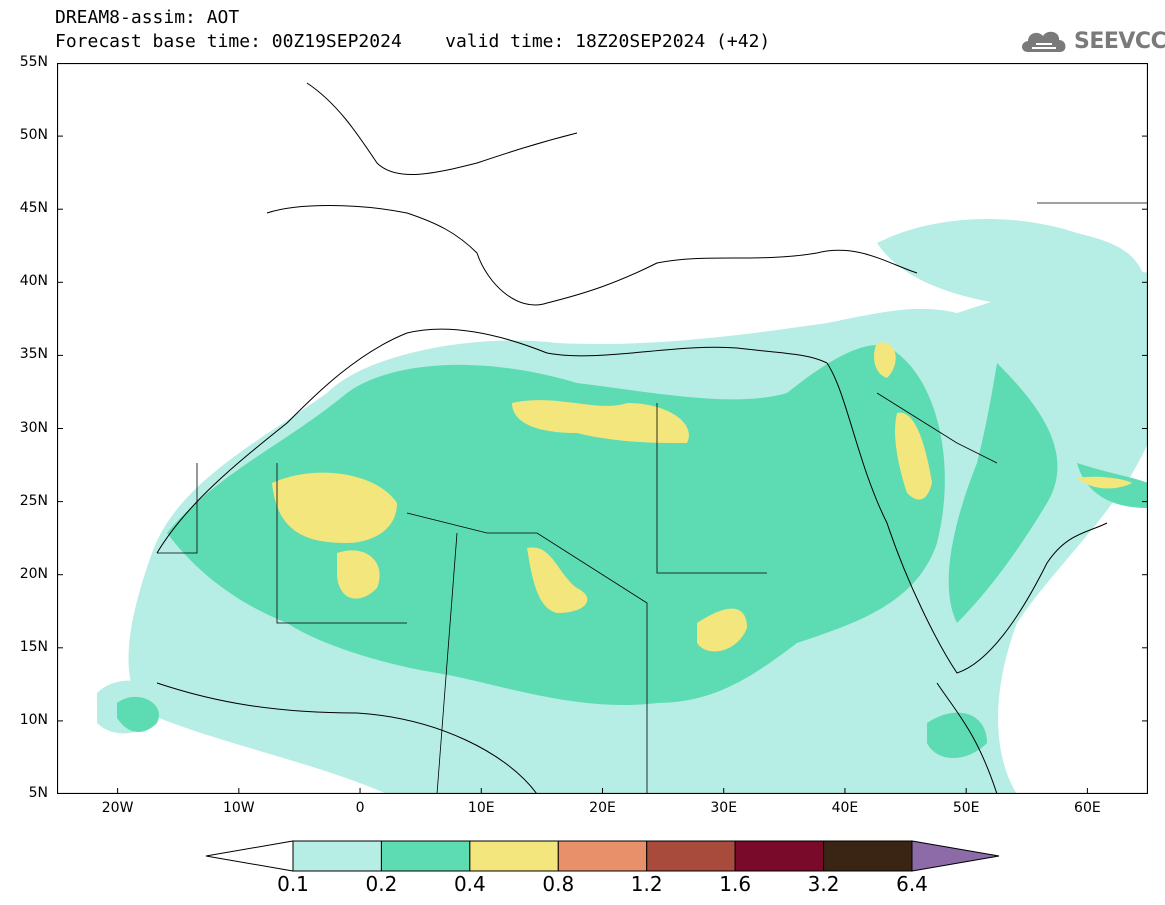  What do you see at coordinates (249, 856) in the screenshot?
I see `colorbar-under-triangle` at bounding box center [249, 856].